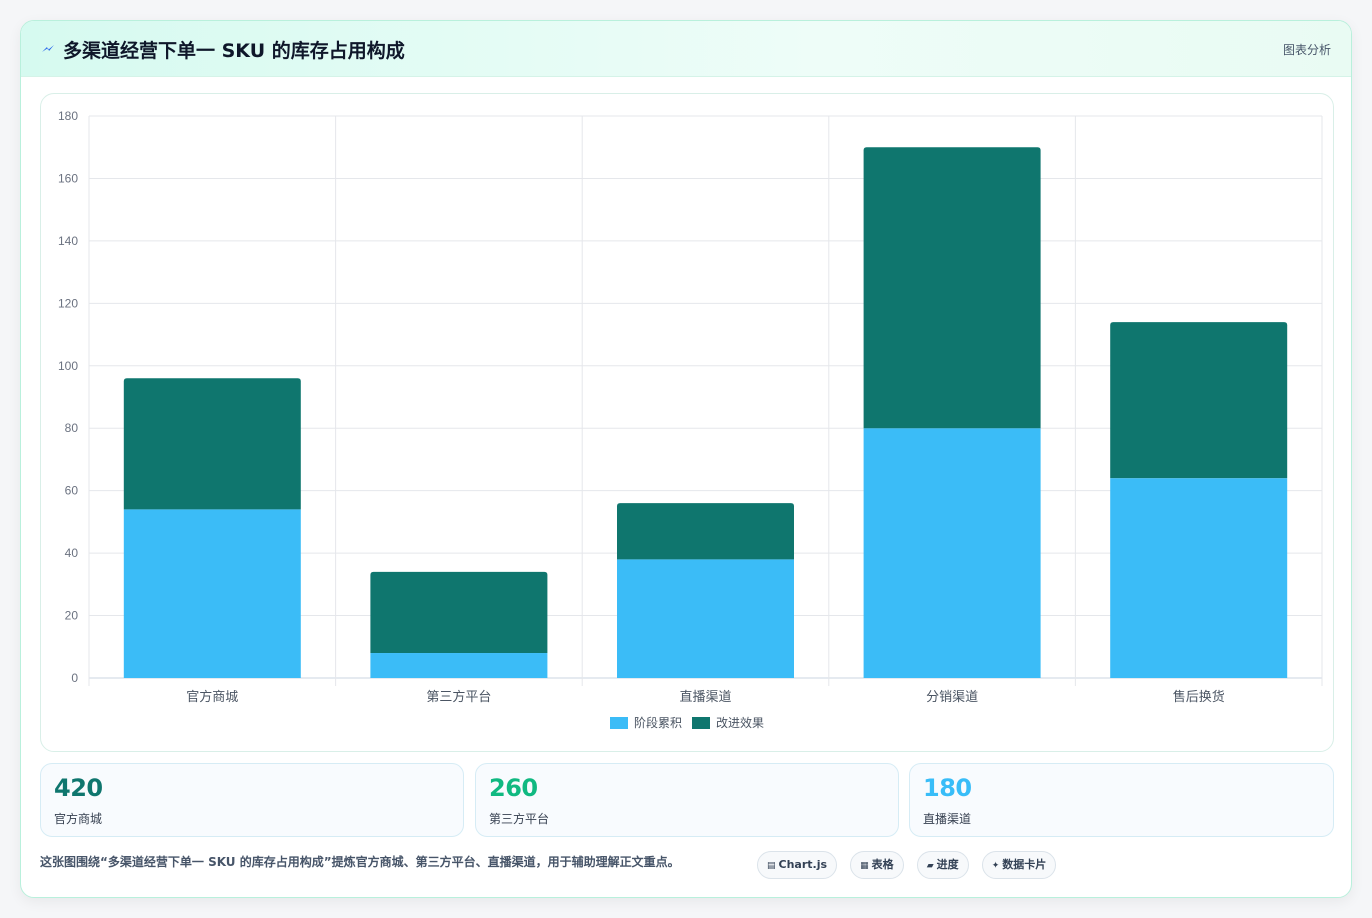  I want to click on chip-data-card: ✦ 数据卡片, so click(1019, 865).